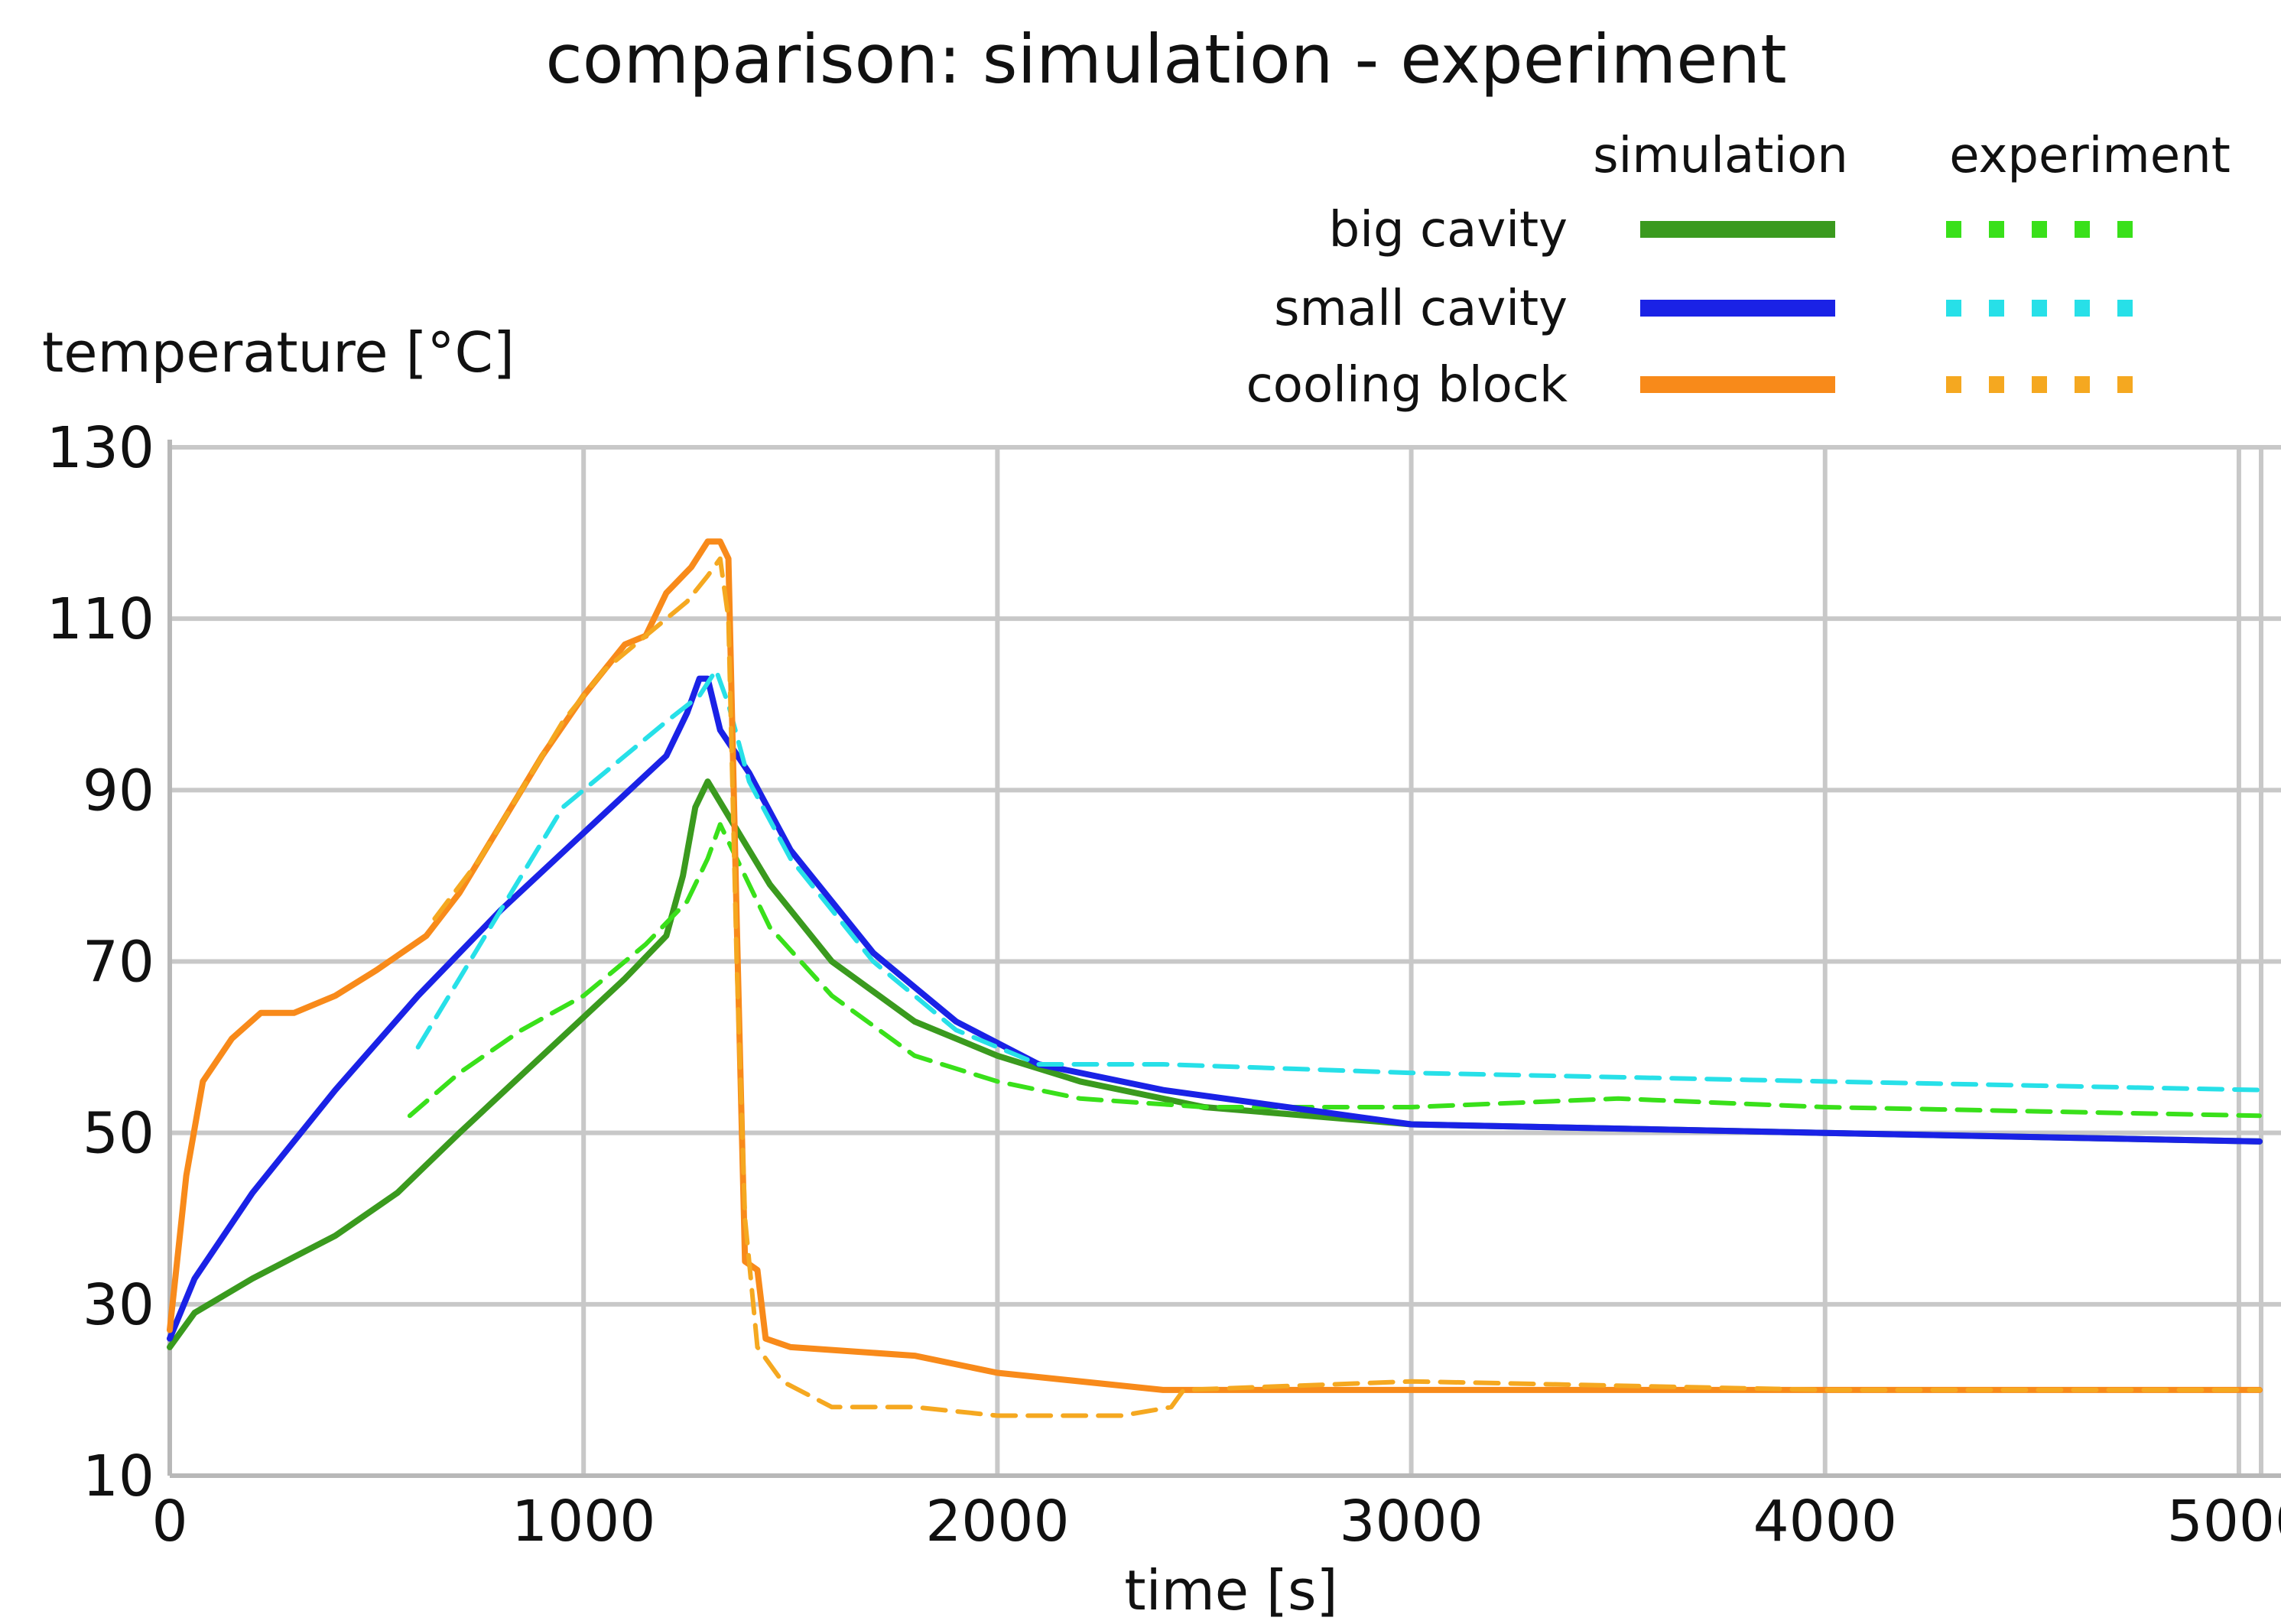 The image size is (2281, 1624). What do you see at coordinates (1230, 1590) in the screenshot?
I see `x-axis-label: time [s]` at bounding box center [1230, 1590].